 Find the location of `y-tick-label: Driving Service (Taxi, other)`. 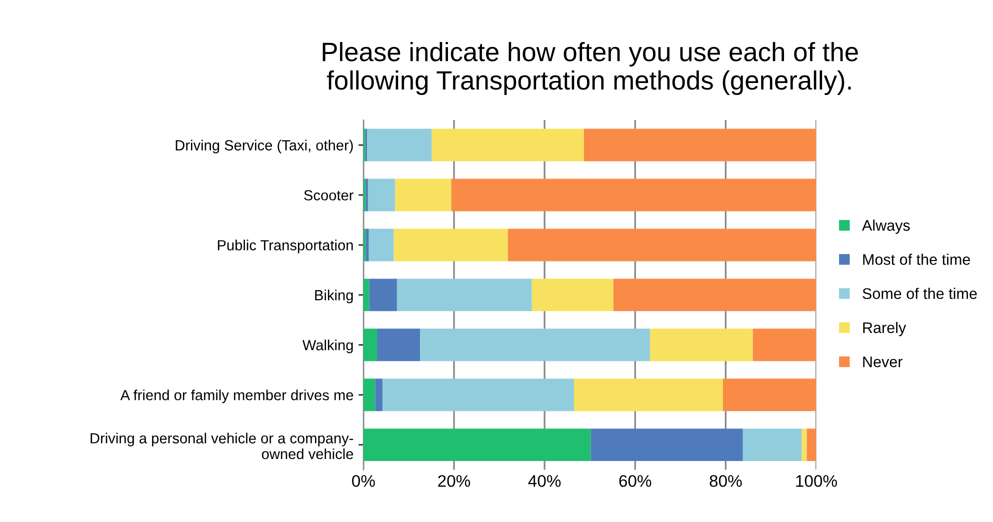

y-tick-label: Driving Service (Taxi, other) is located at coordinates (264, 147).